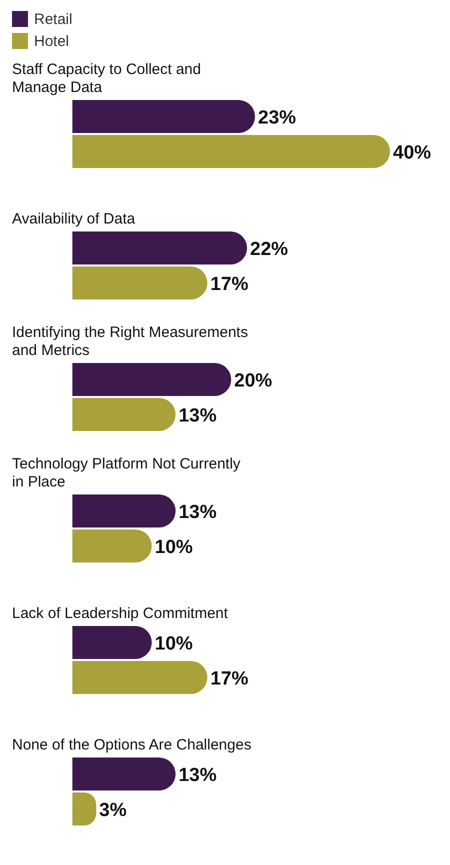  Describe the element at coordinates (120, 613) in the screenshot. I see `y-tick-label: Lack of Leadership Commitment` at that location.